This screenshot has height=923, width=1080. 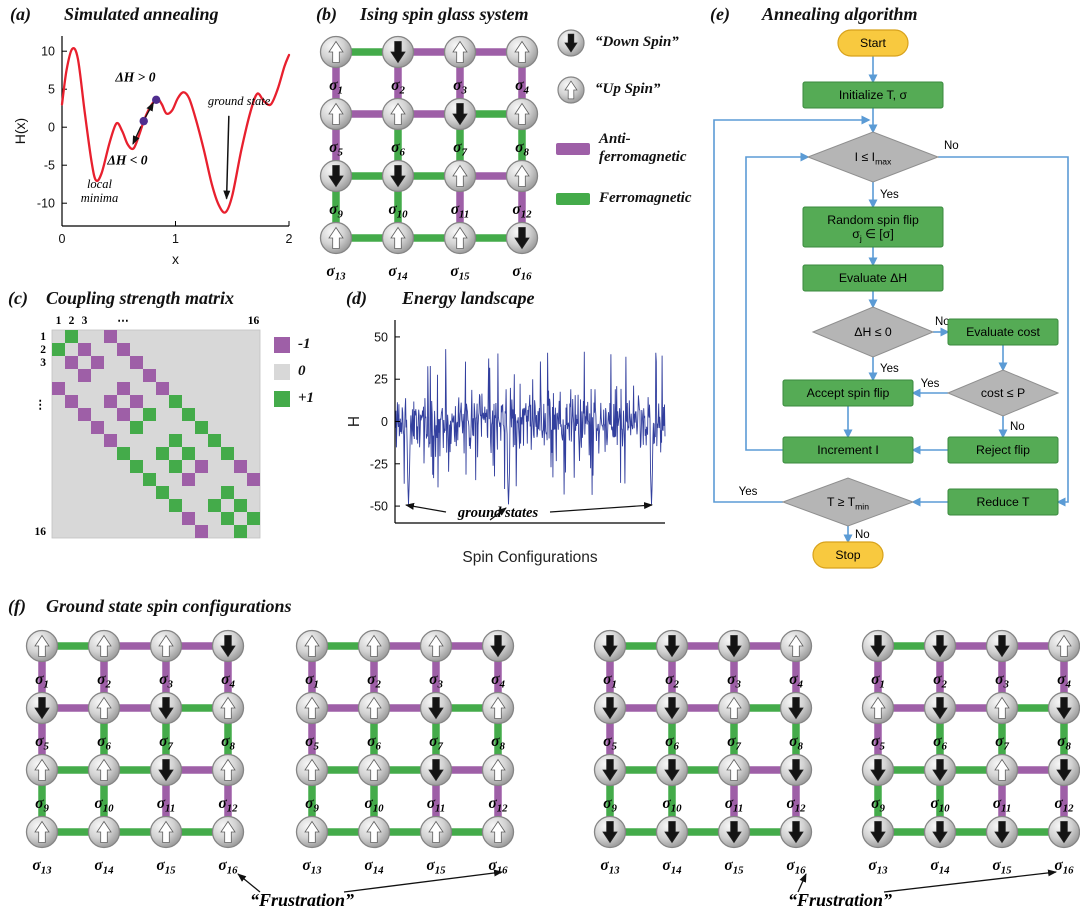 I want to click on y-tick-label: -25, so click(x=379, y=464).